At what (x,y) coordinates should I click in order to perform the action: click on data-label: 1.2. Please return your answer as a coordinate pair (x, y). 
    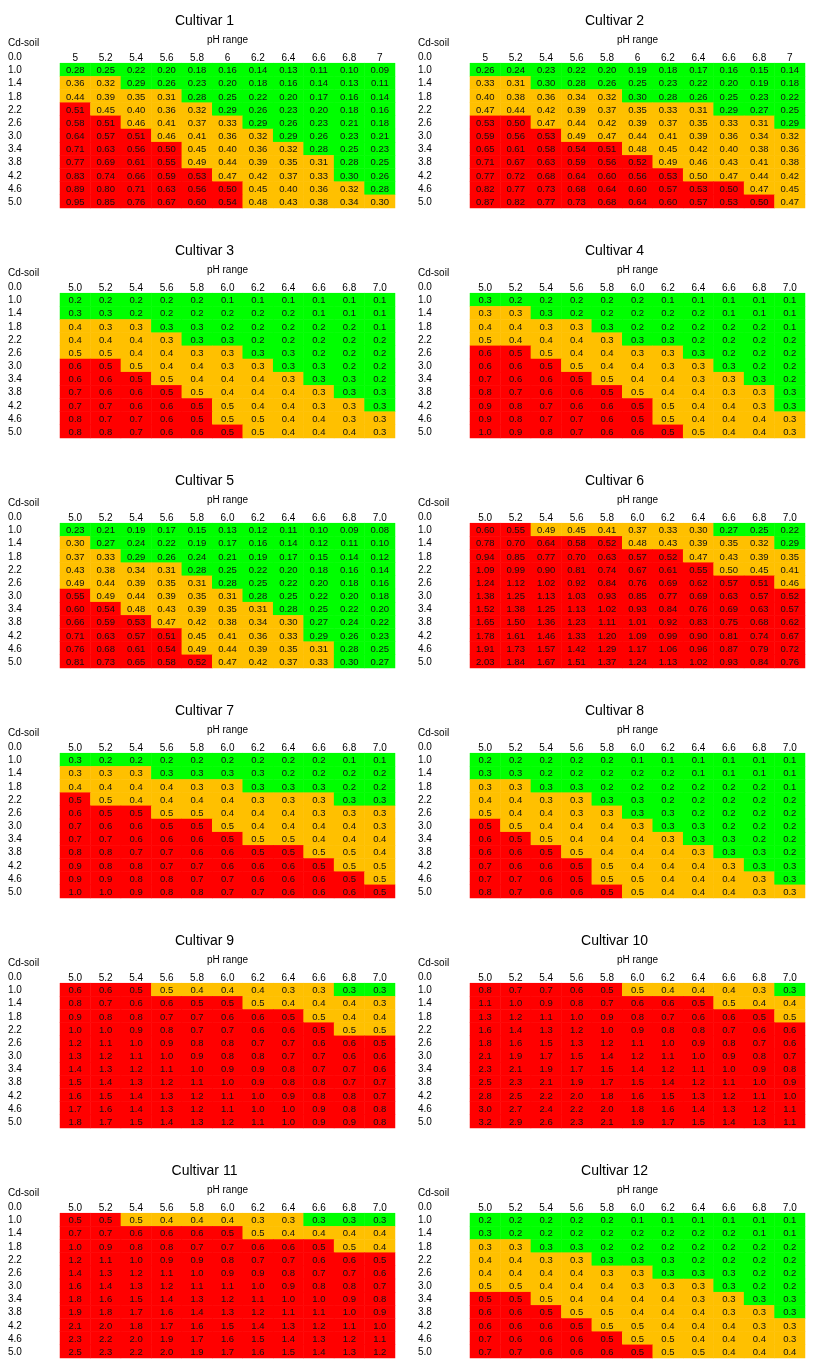
    Looking at the image, I should click on (637, 1056).